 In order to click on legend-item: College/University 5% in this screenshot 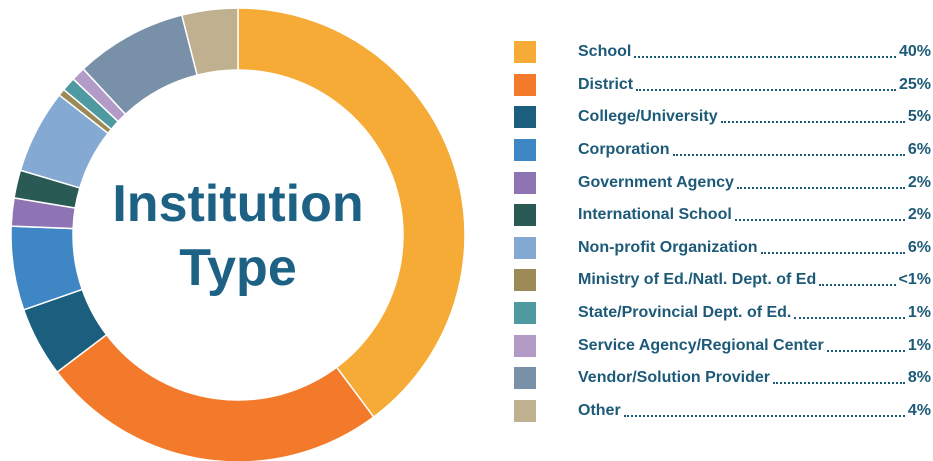, I will do `click(722, 117)`.